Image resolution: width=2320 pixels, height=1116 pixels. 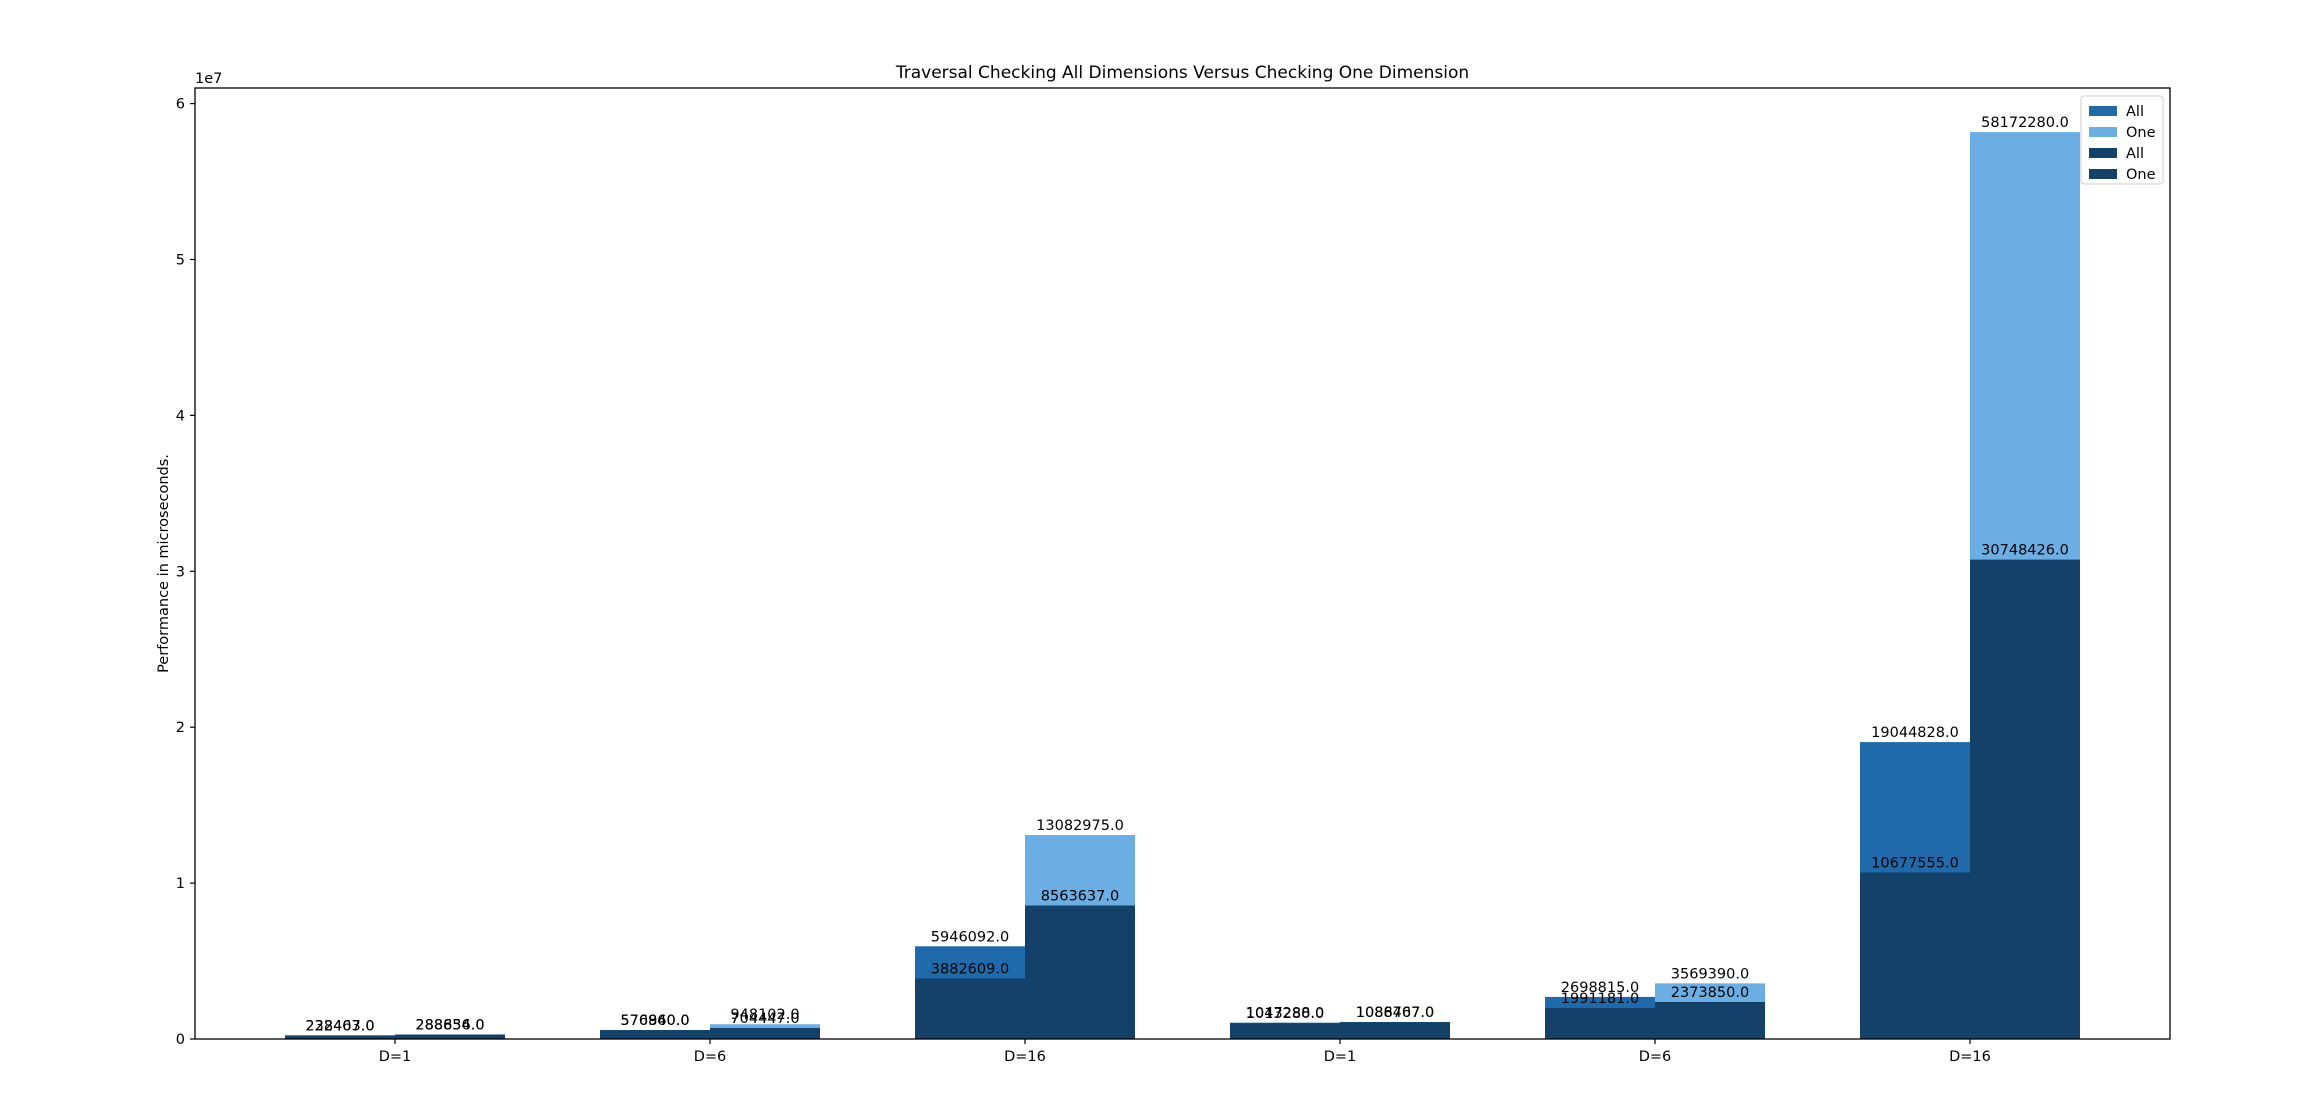 What do you see at coordinates (1710, 974) in the screenshot?
I see `data-label-right-total-4: 3569390.0` at bounding box center [1710, 974].